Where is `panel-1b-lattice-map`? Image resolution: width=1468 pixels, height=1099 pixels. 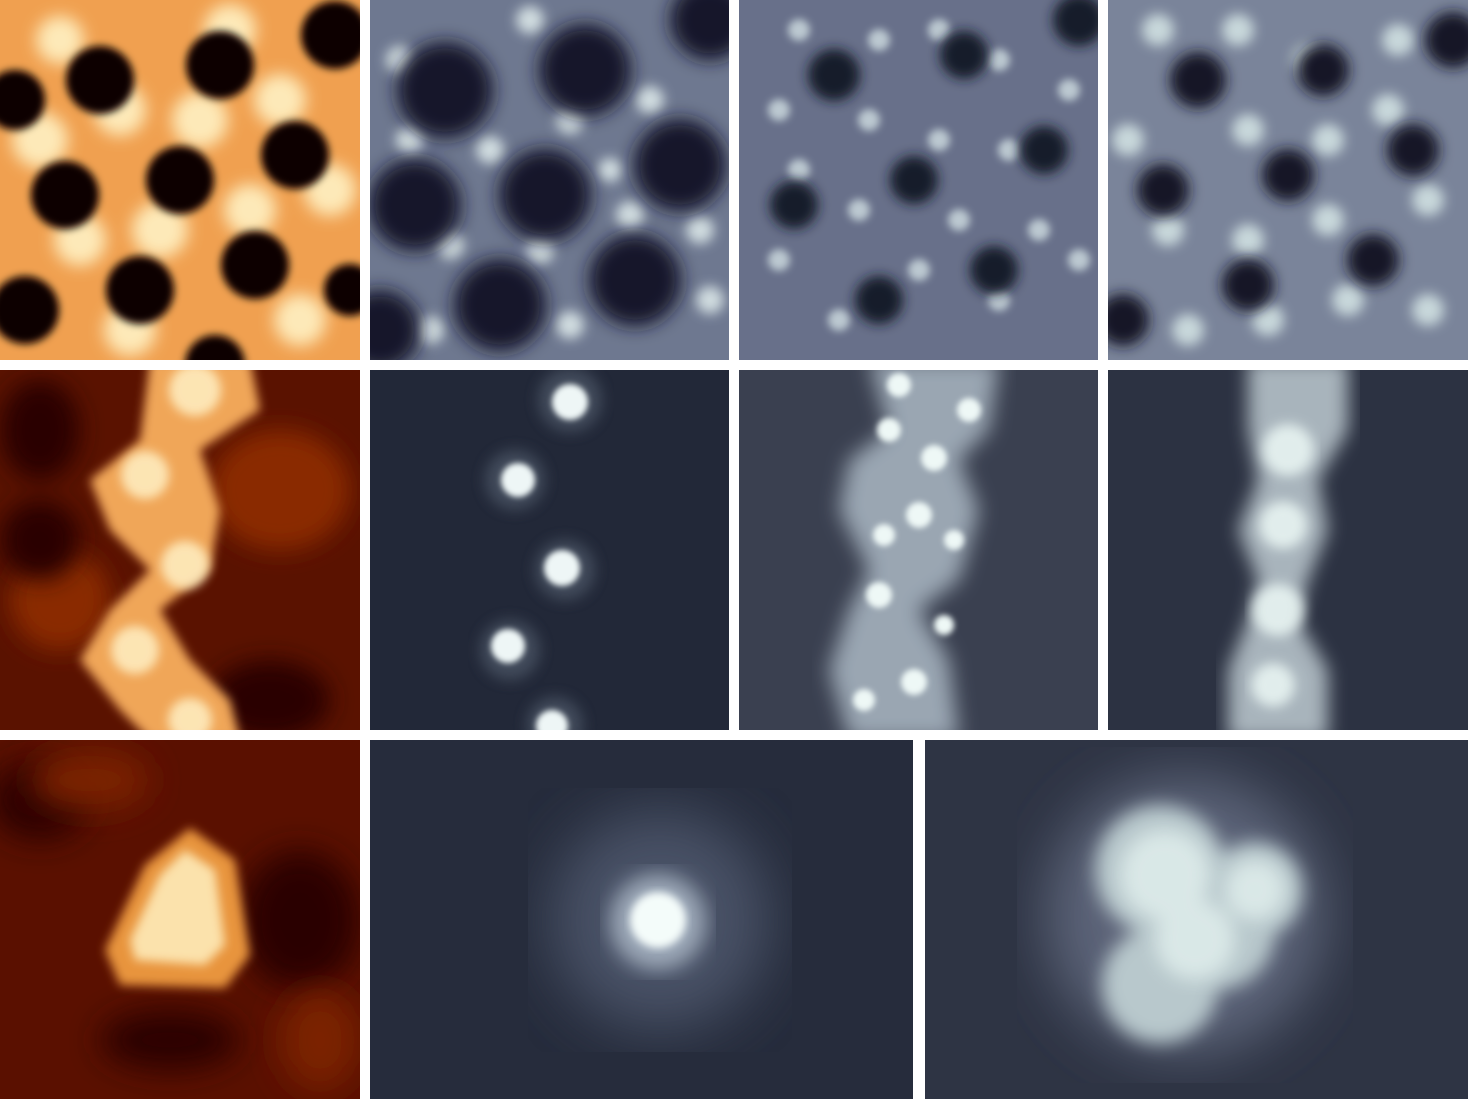 panel-1b-lattice-map is located at coordinates (549, 180).